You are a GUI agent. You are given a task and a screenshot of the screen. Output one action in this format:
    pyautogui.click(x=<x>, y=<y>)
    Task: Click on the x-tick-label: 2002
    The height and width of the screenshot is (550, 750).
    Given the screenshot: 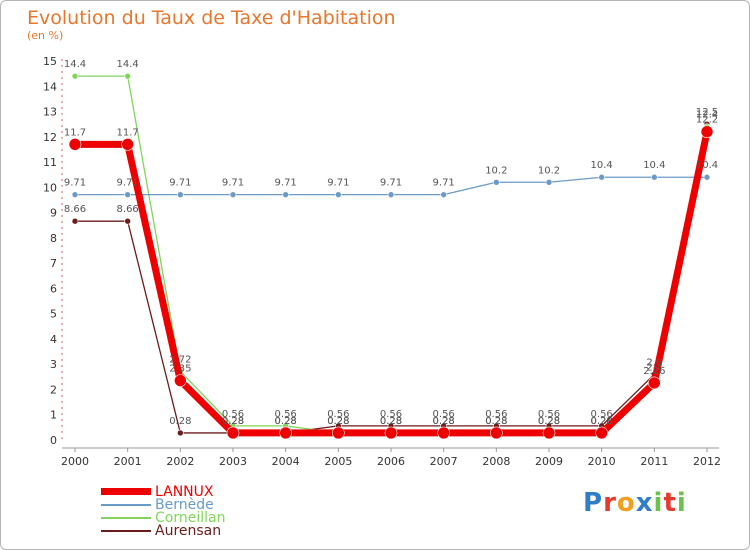 What is the action you would take?
    pyautogui.click(x=180, y=461)
    